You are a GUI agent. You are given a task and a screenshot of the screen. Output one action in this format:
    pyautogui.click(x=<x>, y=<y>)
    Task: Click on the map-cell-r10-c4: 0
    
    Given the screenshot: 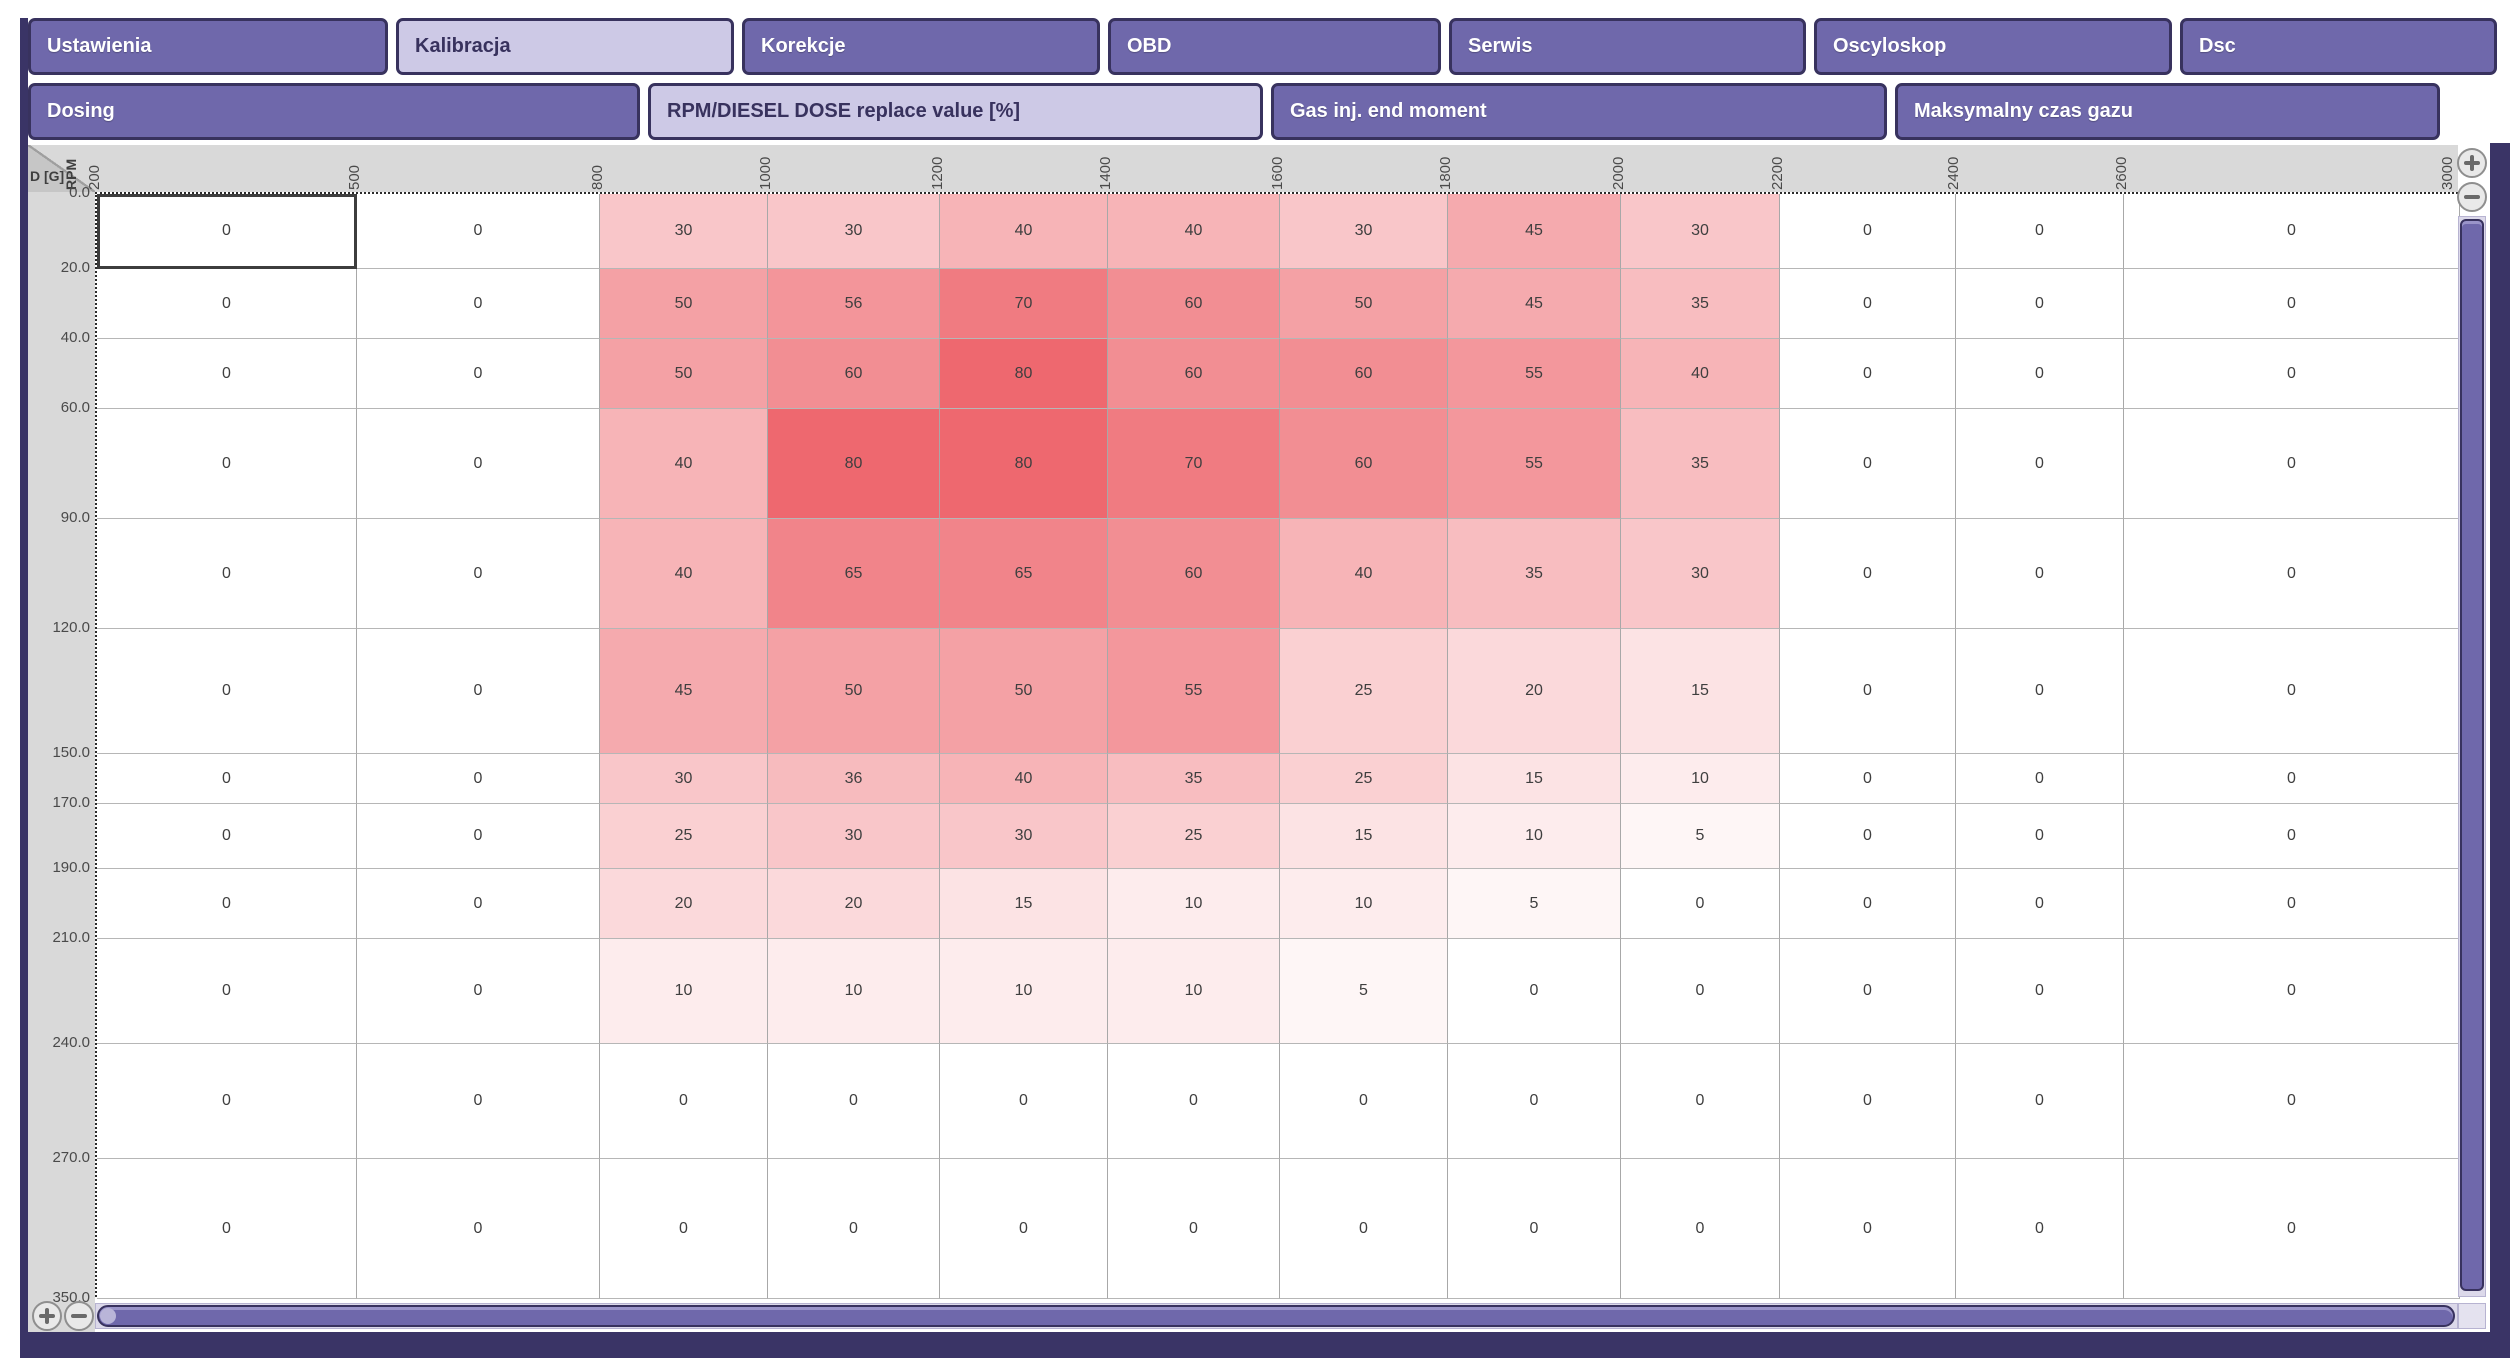 What is the action you would take?
    pyautogui.click(x=1024, y=1101)
    